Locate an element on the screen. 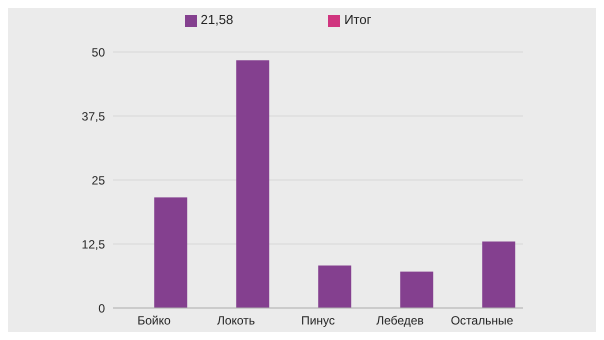  legend-label: Итог is located at coordinates (358, 19).